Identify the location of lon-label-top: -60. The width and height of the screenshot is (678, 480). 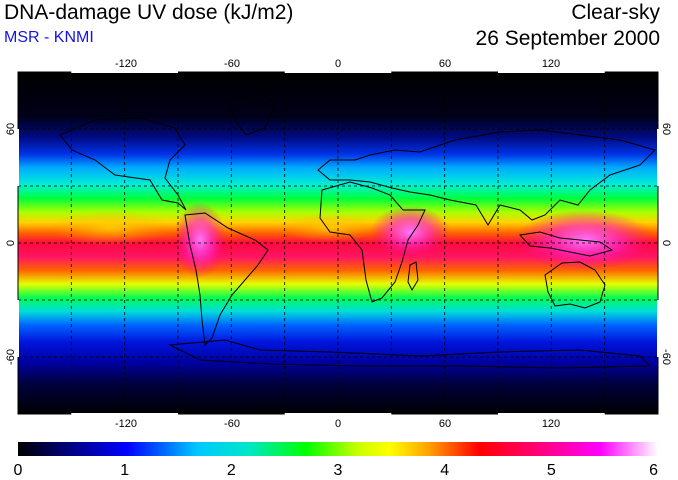
(232, 64).